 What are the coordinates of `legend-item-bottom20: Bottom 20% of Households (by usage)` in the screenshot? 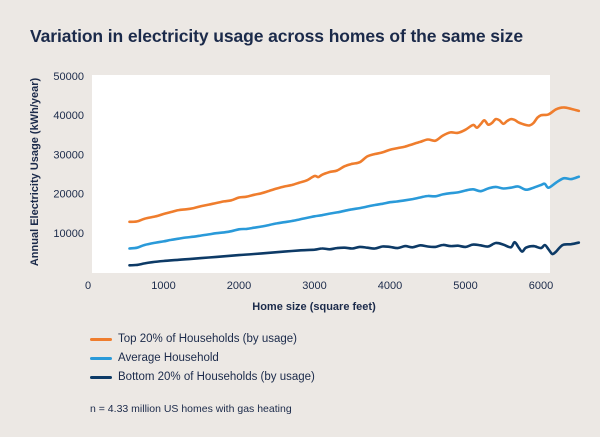 It's located at (202, 377).